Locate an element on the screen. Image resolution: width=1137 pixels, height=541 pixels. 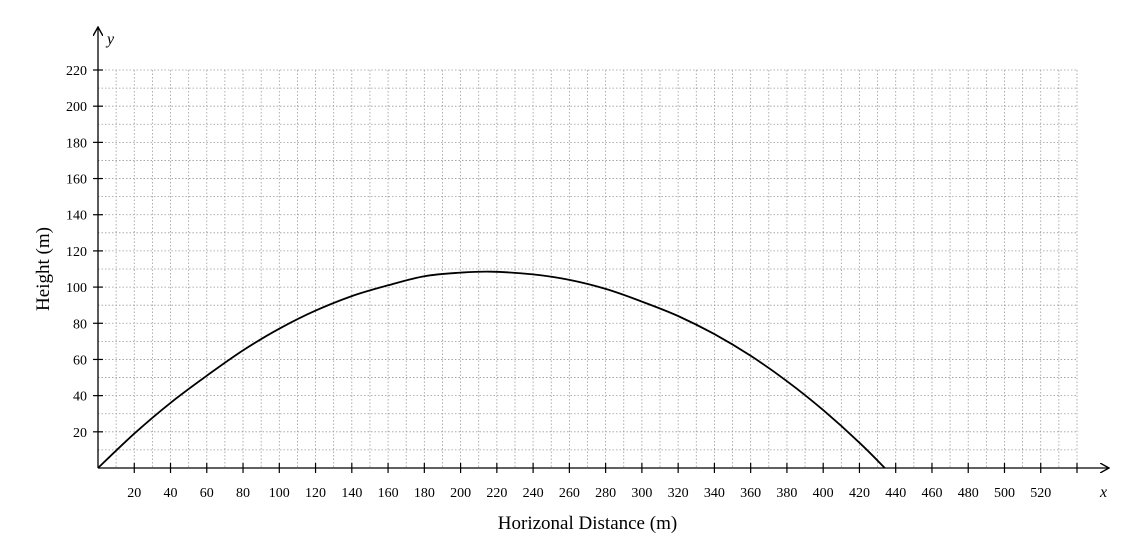
y-tick-label: 220 is located at coordinates (76, 71).